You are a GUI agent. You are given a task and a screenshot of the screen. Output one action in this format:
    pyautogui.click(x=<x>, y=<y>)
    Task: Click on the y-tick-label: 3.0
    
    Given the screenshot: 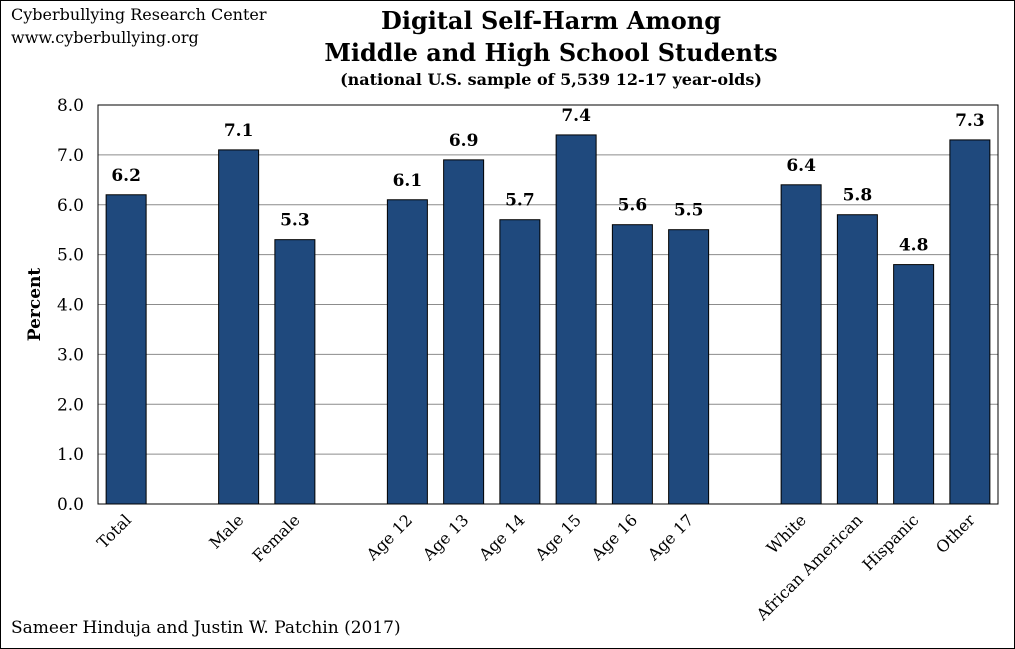 What is the action you would take?
    pyautogui.click(x=70, y=355)
    